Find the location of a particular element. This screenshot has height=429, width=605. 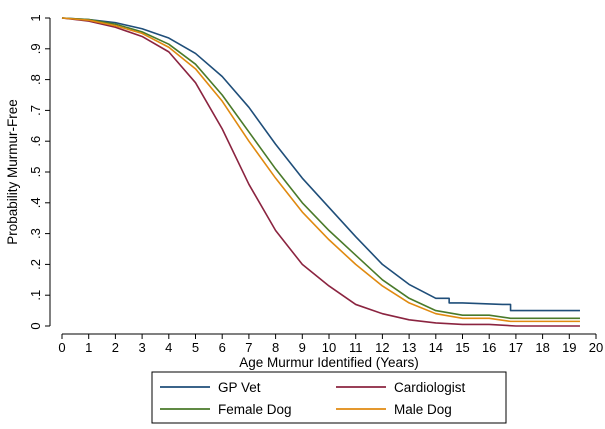

x-tick-label: 12 is located at coordinates (382, 347).